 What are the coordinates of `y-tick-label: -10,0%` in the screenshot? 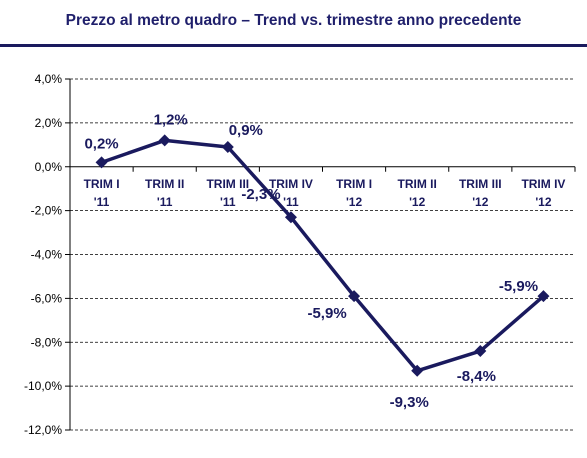 It's located at (43, 386).